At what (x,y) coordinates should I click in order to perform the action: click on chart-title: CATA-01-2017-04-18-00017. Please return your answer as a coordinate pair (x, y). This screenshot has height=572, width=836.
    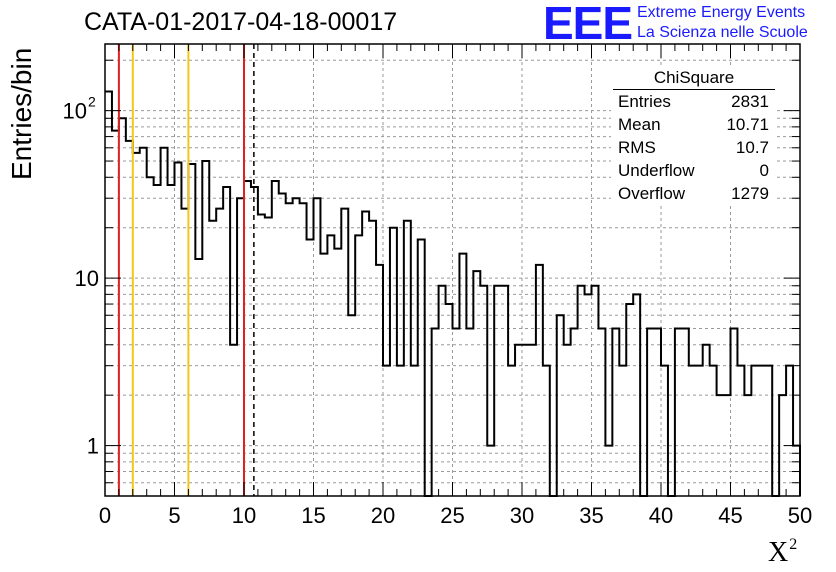
    Looking at the image, I should click on (241, 22).